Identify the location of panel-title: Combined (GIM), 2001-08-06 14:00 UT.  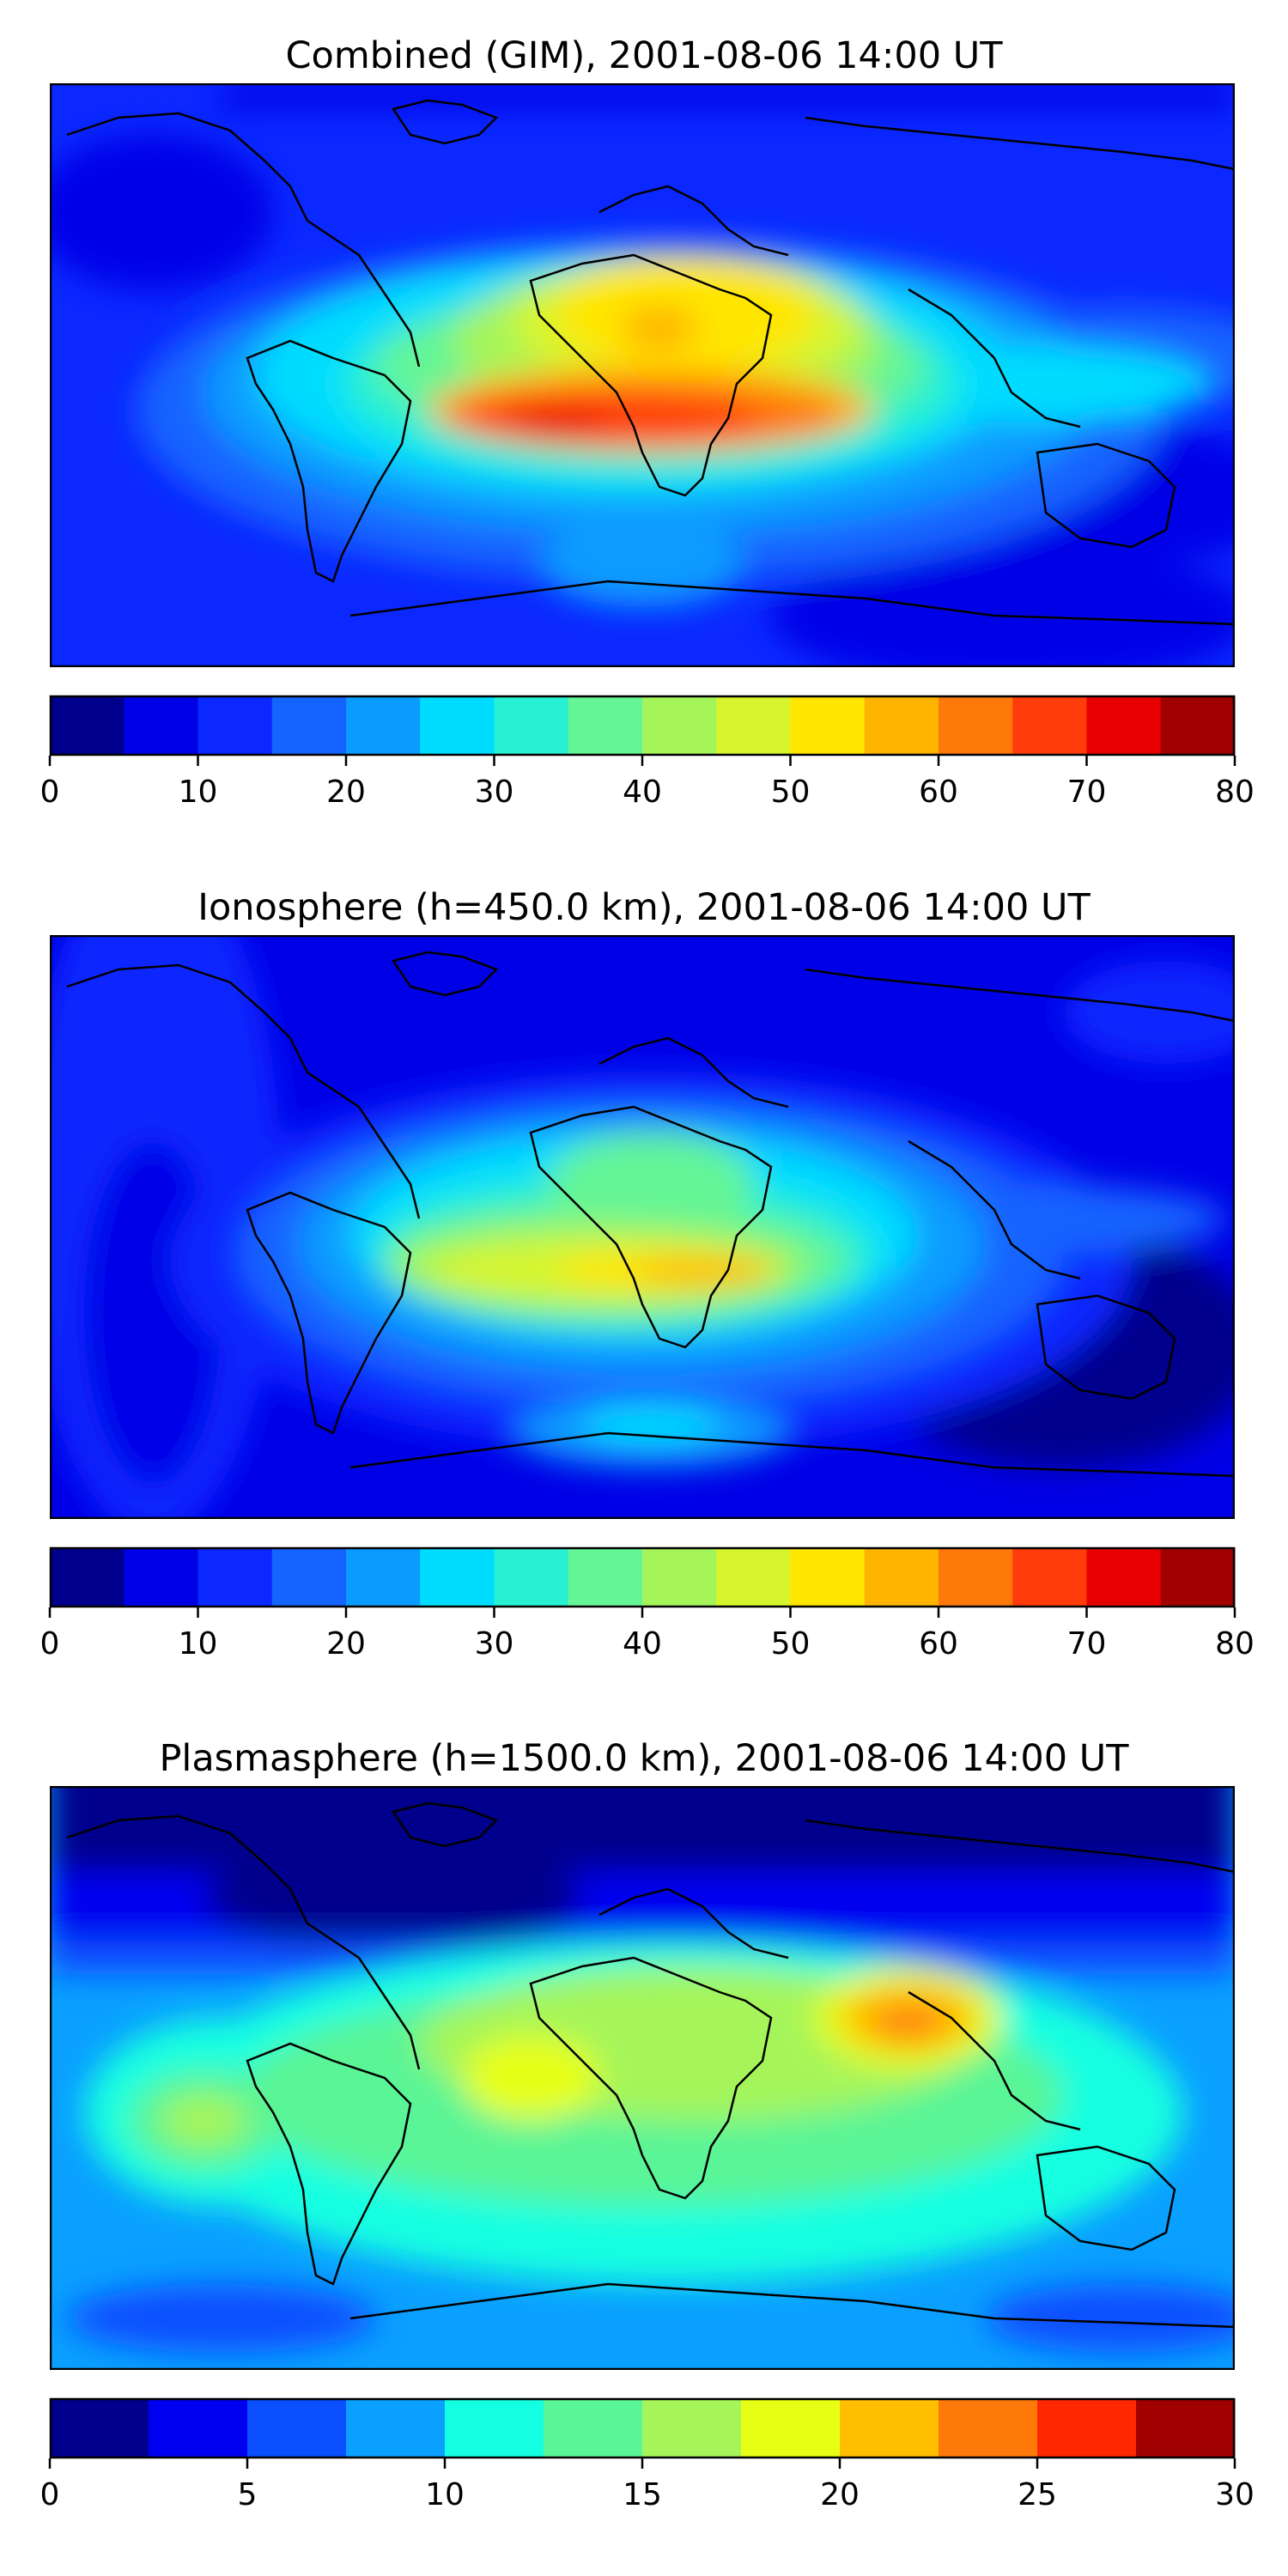
(644, 56).